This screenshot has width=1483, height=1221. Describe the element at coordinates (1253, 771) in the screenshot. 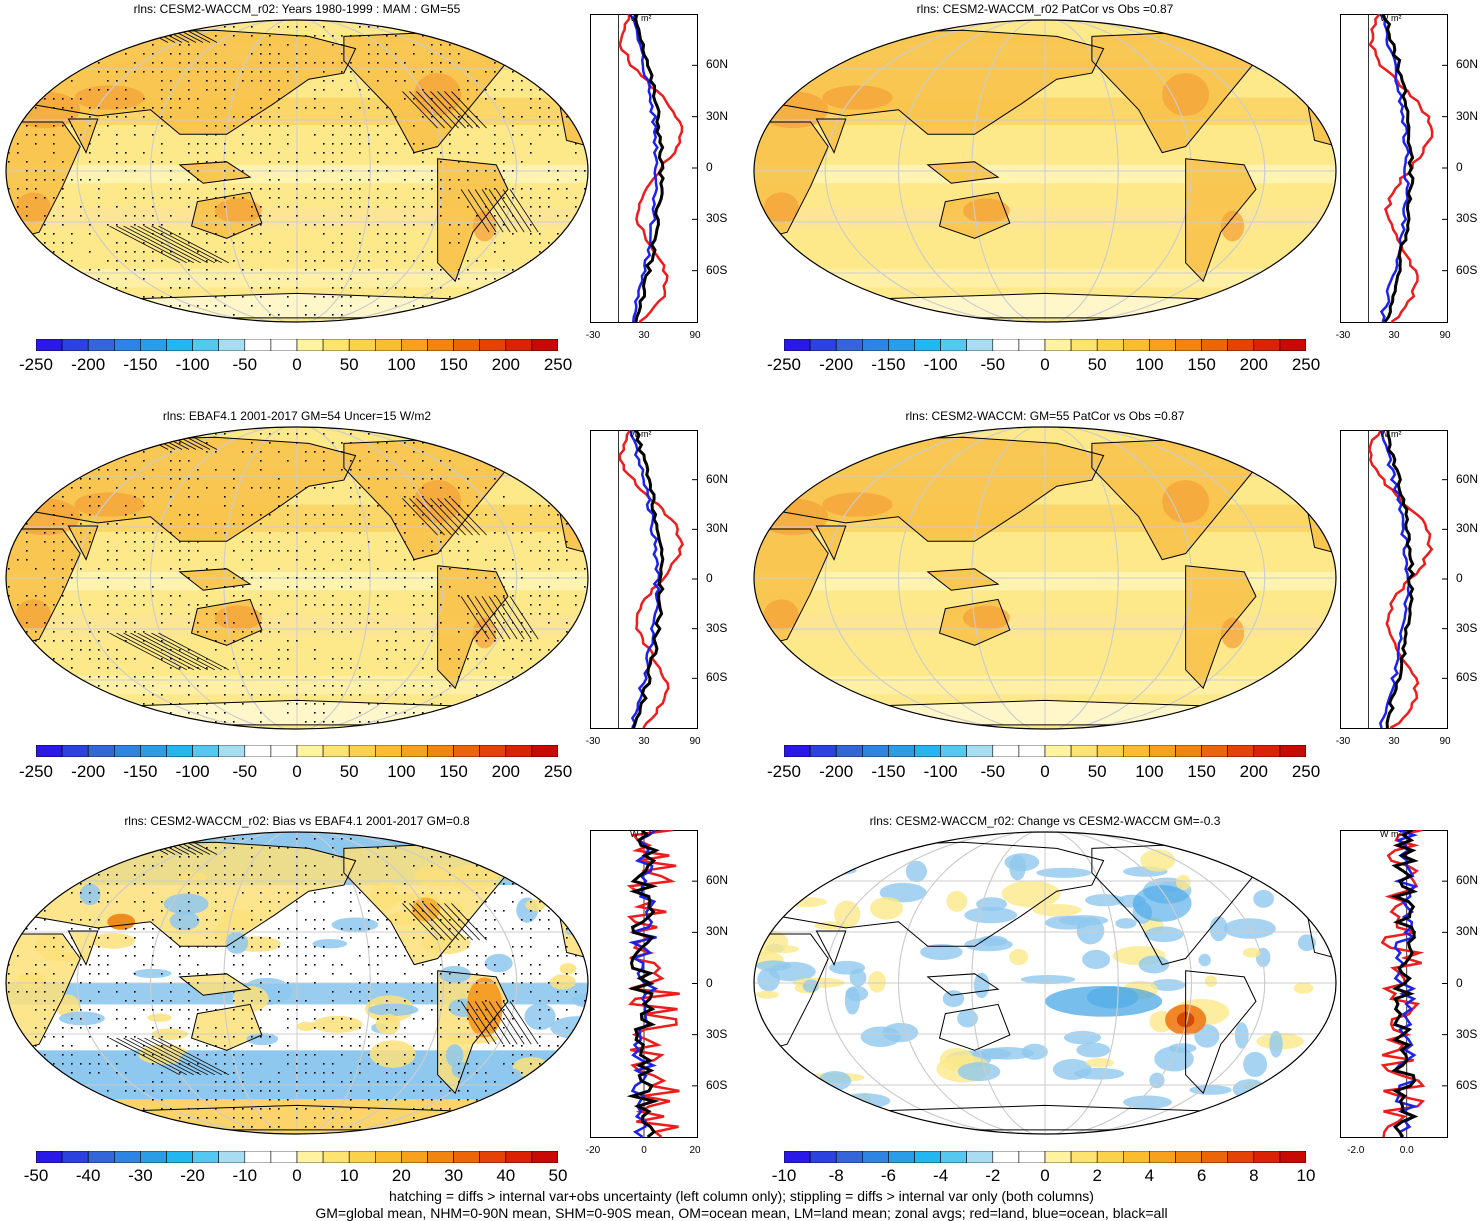

I see `colorbar-tick-label: 200` at that location.